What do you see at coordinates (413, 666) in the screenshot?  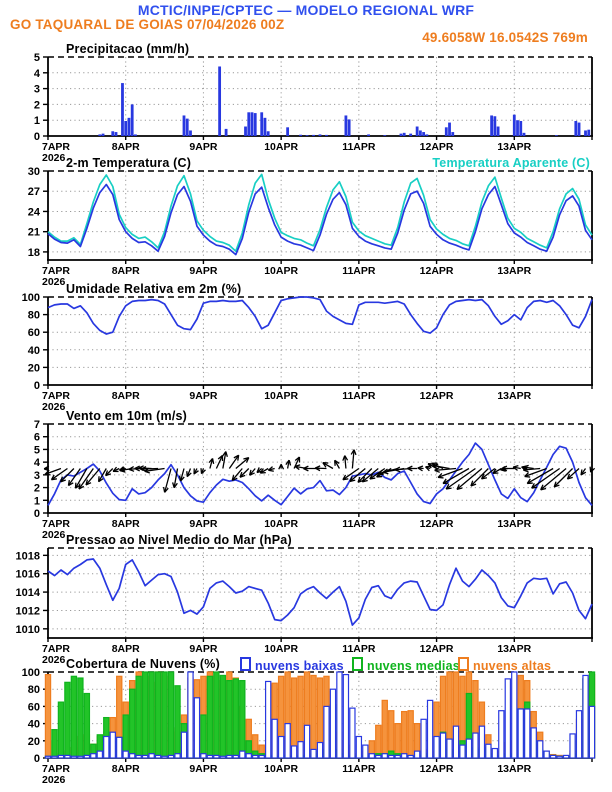 I see `legend-label-medias: nuvens medias` at bounding box center [413, 666].